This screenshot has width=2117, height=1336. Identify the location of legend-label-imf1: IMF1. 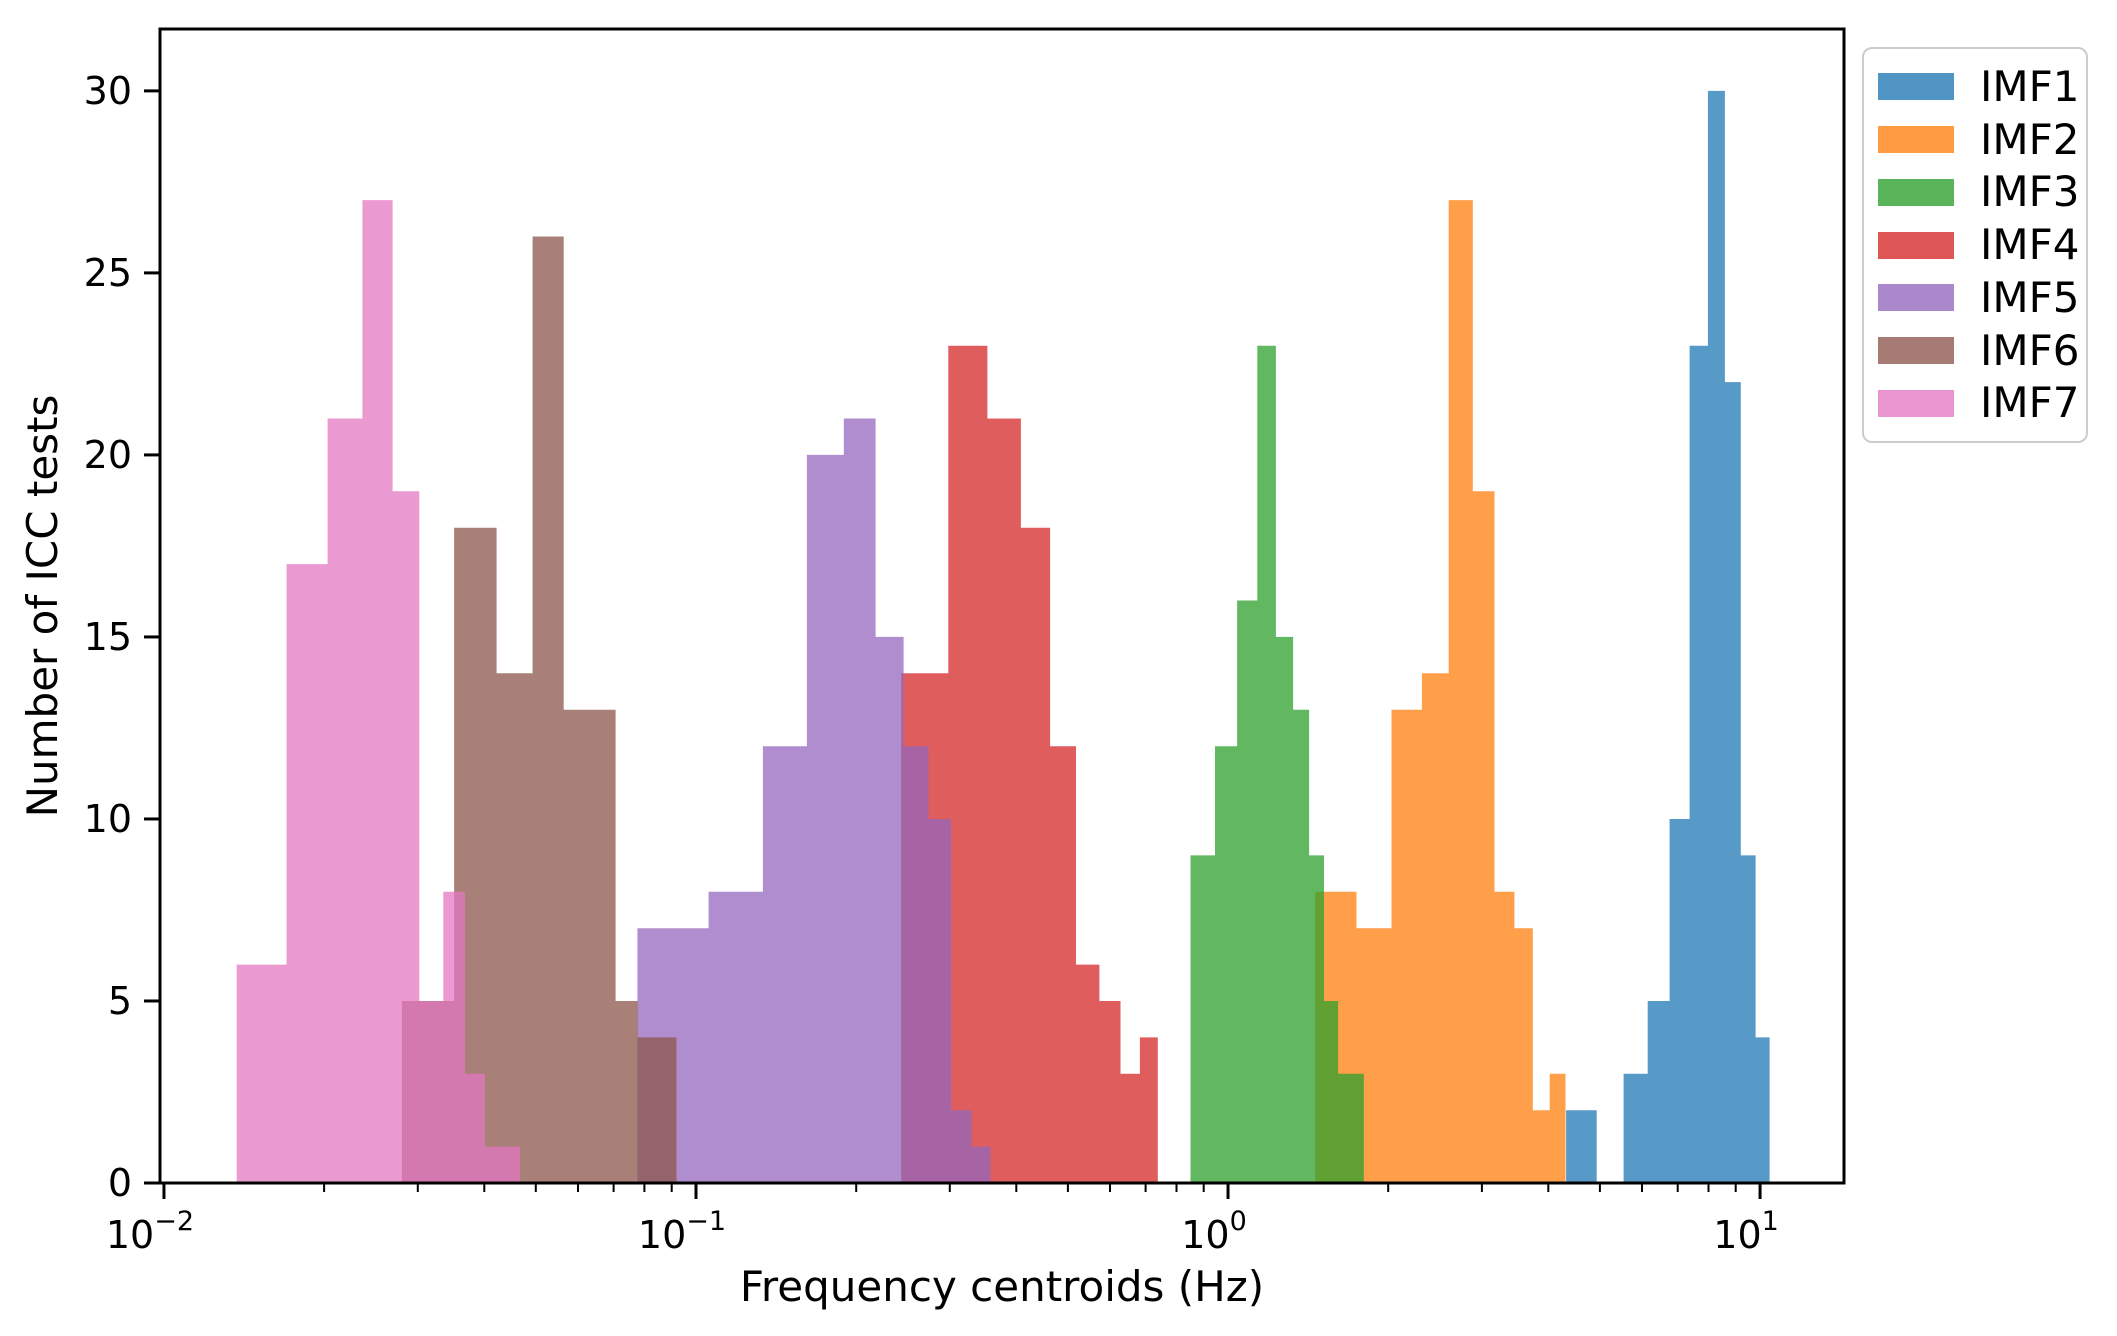
(2030, 86).